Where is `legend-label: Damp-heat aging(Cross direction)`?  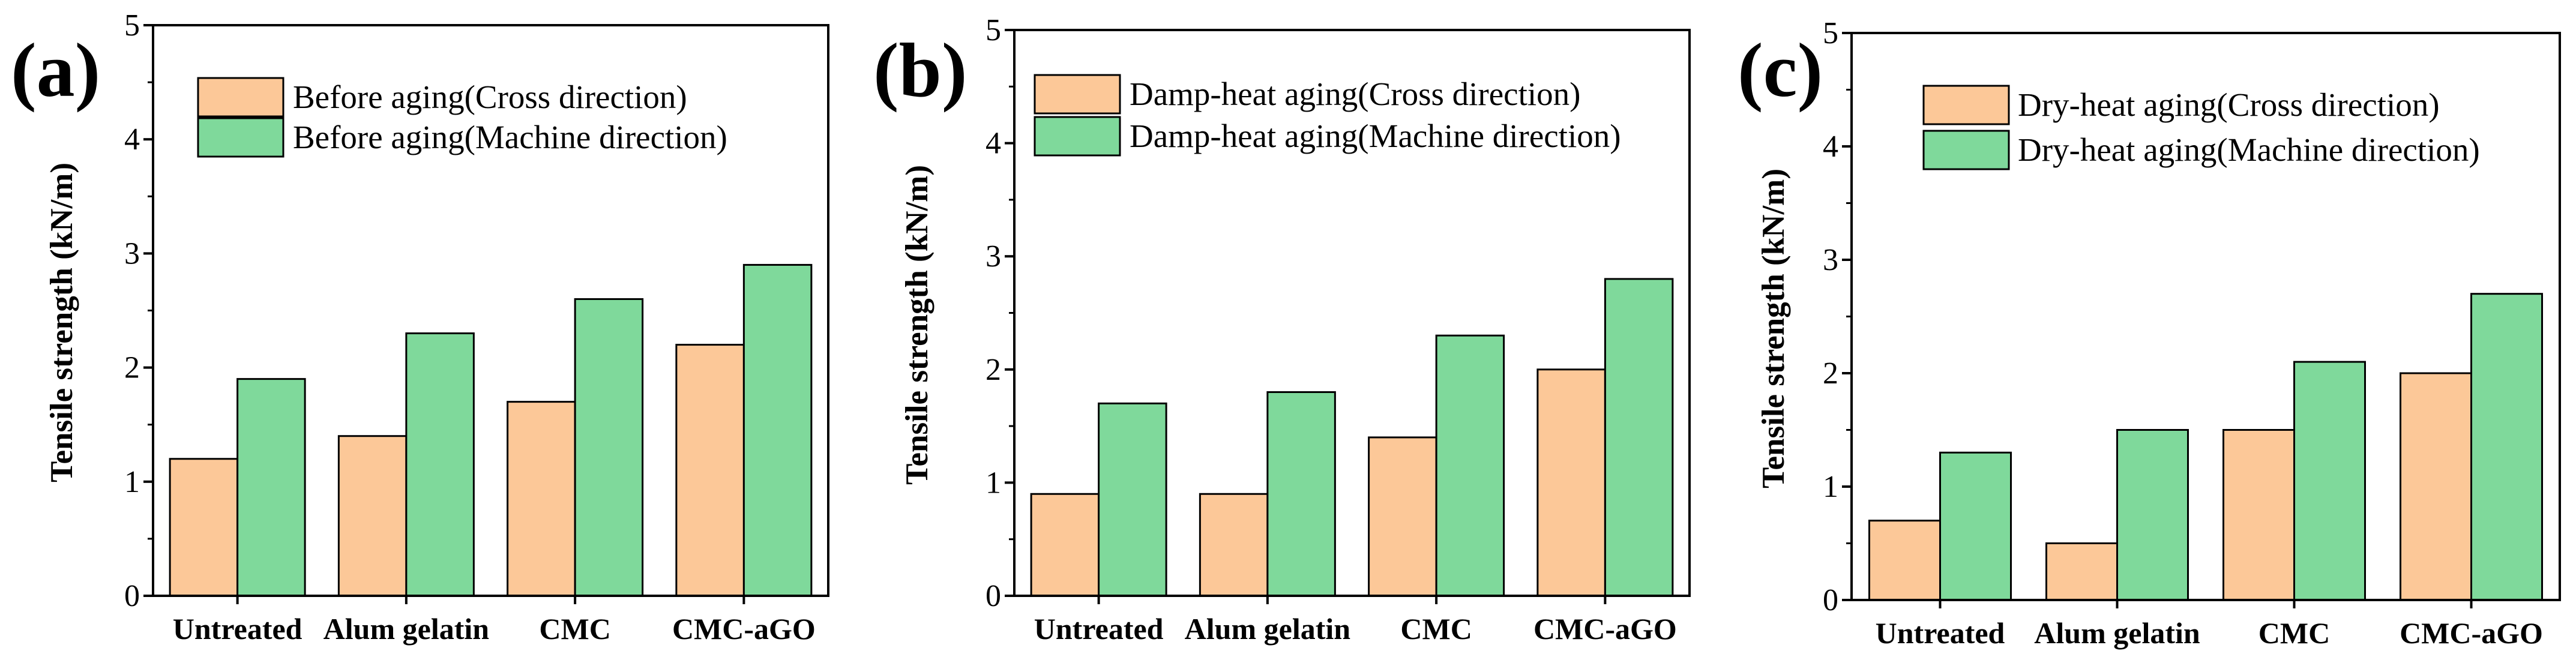 legend-label: Damp-heat aging(Cross direction) is located at coordinates (1355, 94).